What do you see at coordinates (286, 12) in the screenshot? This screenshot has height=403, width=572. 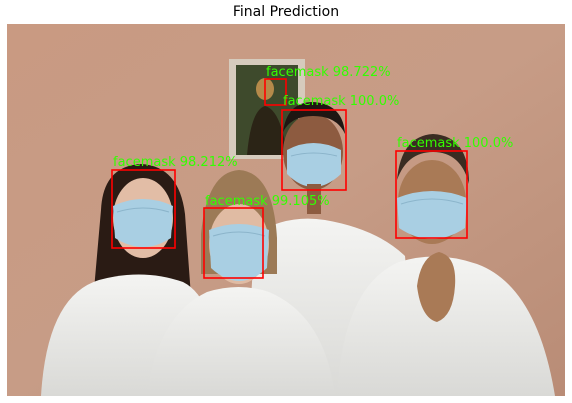 I see `figure-title: Final Prediction` at bounding box center [286, 12].